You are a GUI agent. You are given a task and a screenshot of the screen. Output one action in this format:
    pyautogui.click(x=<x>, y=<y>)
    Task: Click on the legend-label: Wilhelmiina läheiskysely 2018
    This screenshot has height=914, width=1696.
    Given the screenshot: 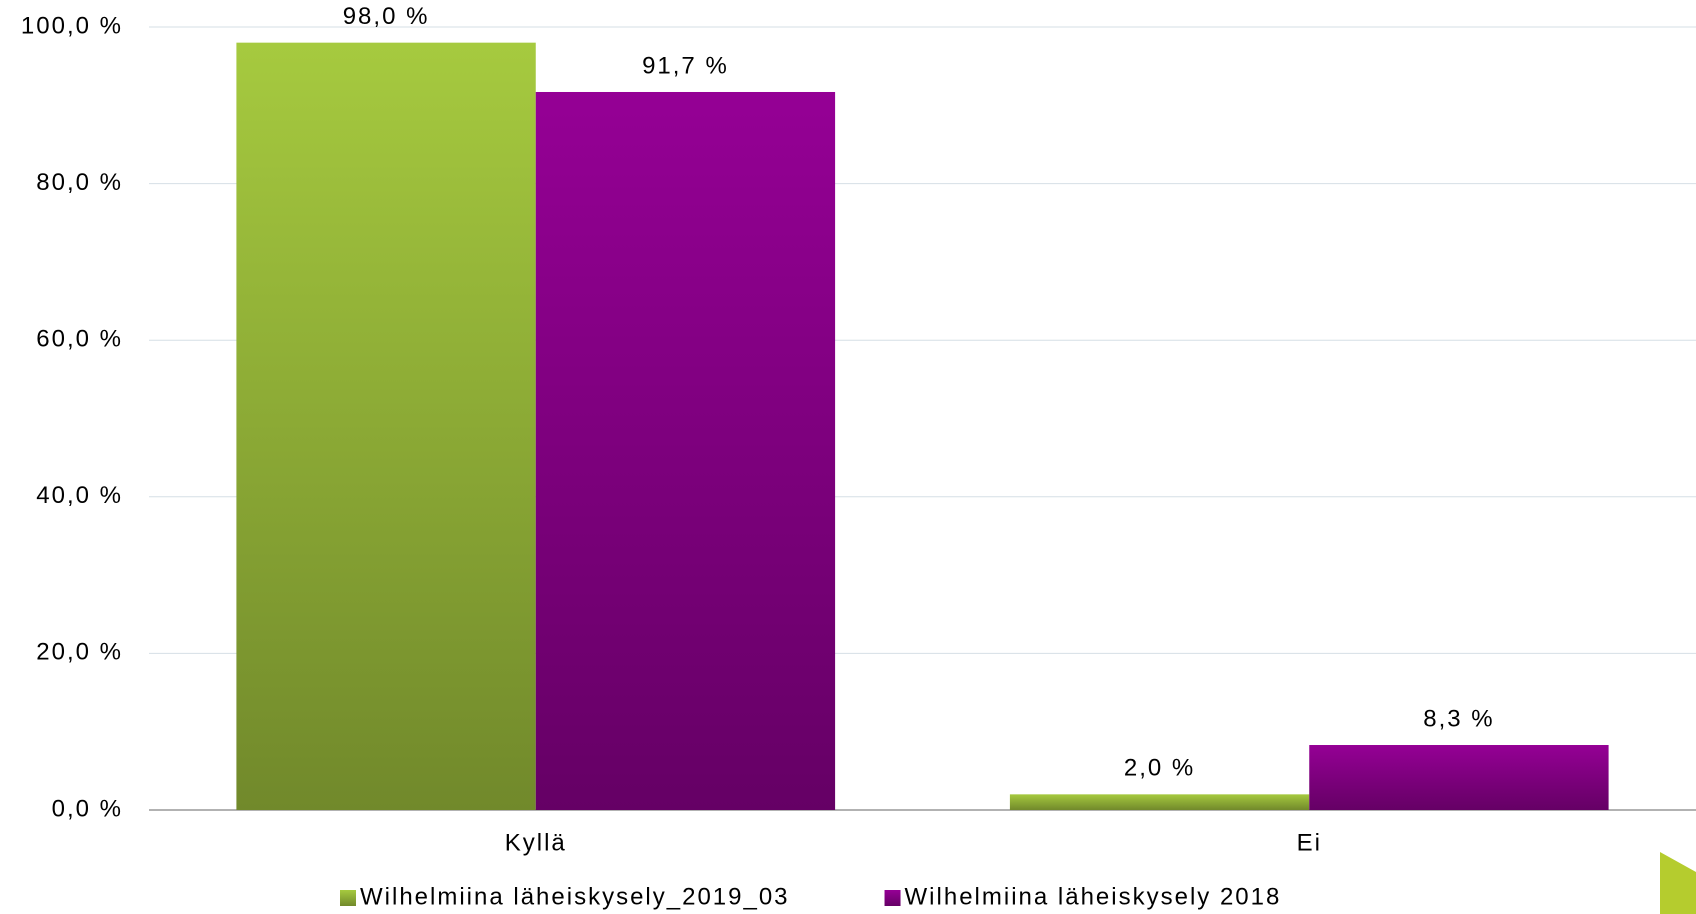 What is the action you would take?
    pyautogui.click(x=1093, y=896)
    